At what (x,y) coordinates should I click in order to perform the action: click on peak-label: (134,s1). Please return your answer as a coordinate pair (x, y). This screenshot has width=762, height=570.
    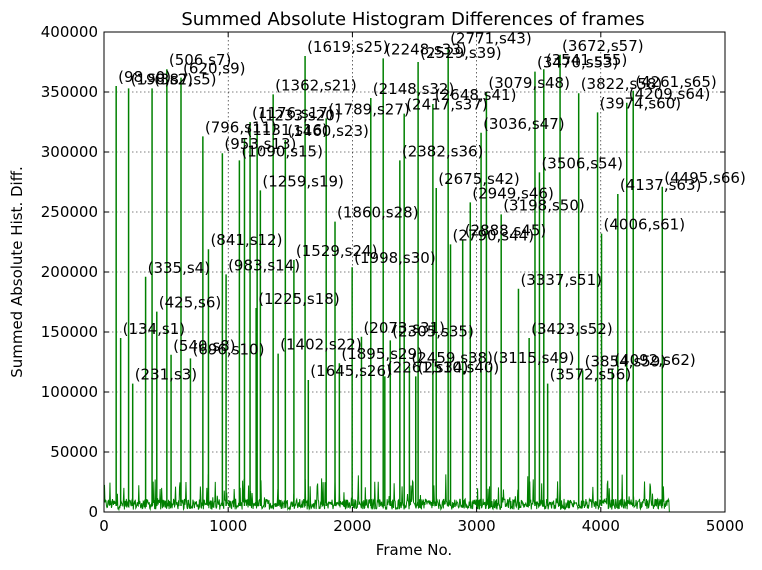
    Looking at the image, I should click on (154, 329).